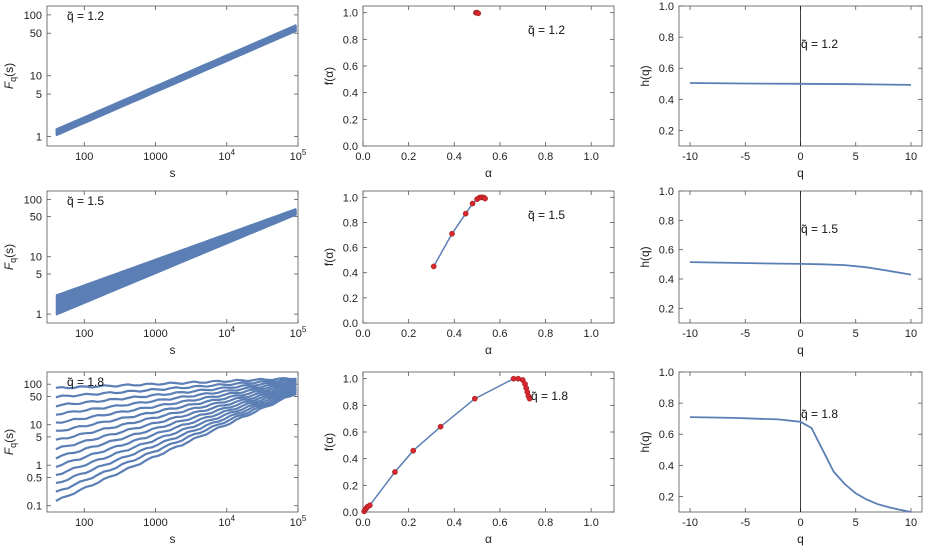 Image resolution: width=926 pixels, height=556 pixels. What do you see at coordinates (780, 271) in the screenshot?
I see `panel-1-2: -10 -5 0 5 10 0.2 0.4 0.6 0.8 1.0 q h(q) q̃ = 1.5` at bounding box center [780, 271].